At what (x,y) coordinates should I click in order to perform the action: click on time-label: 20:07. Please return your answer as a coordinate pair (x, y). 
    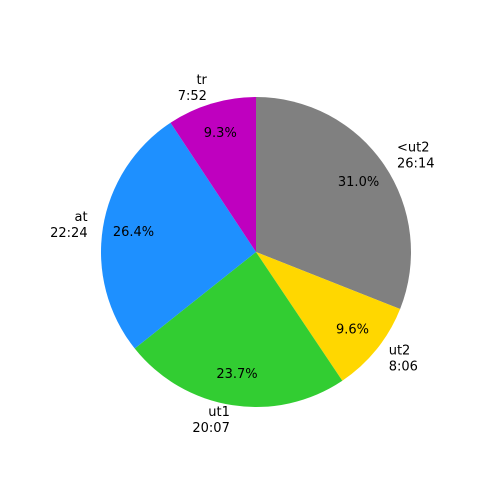
    Looking at the image, I should click on (210, 428).